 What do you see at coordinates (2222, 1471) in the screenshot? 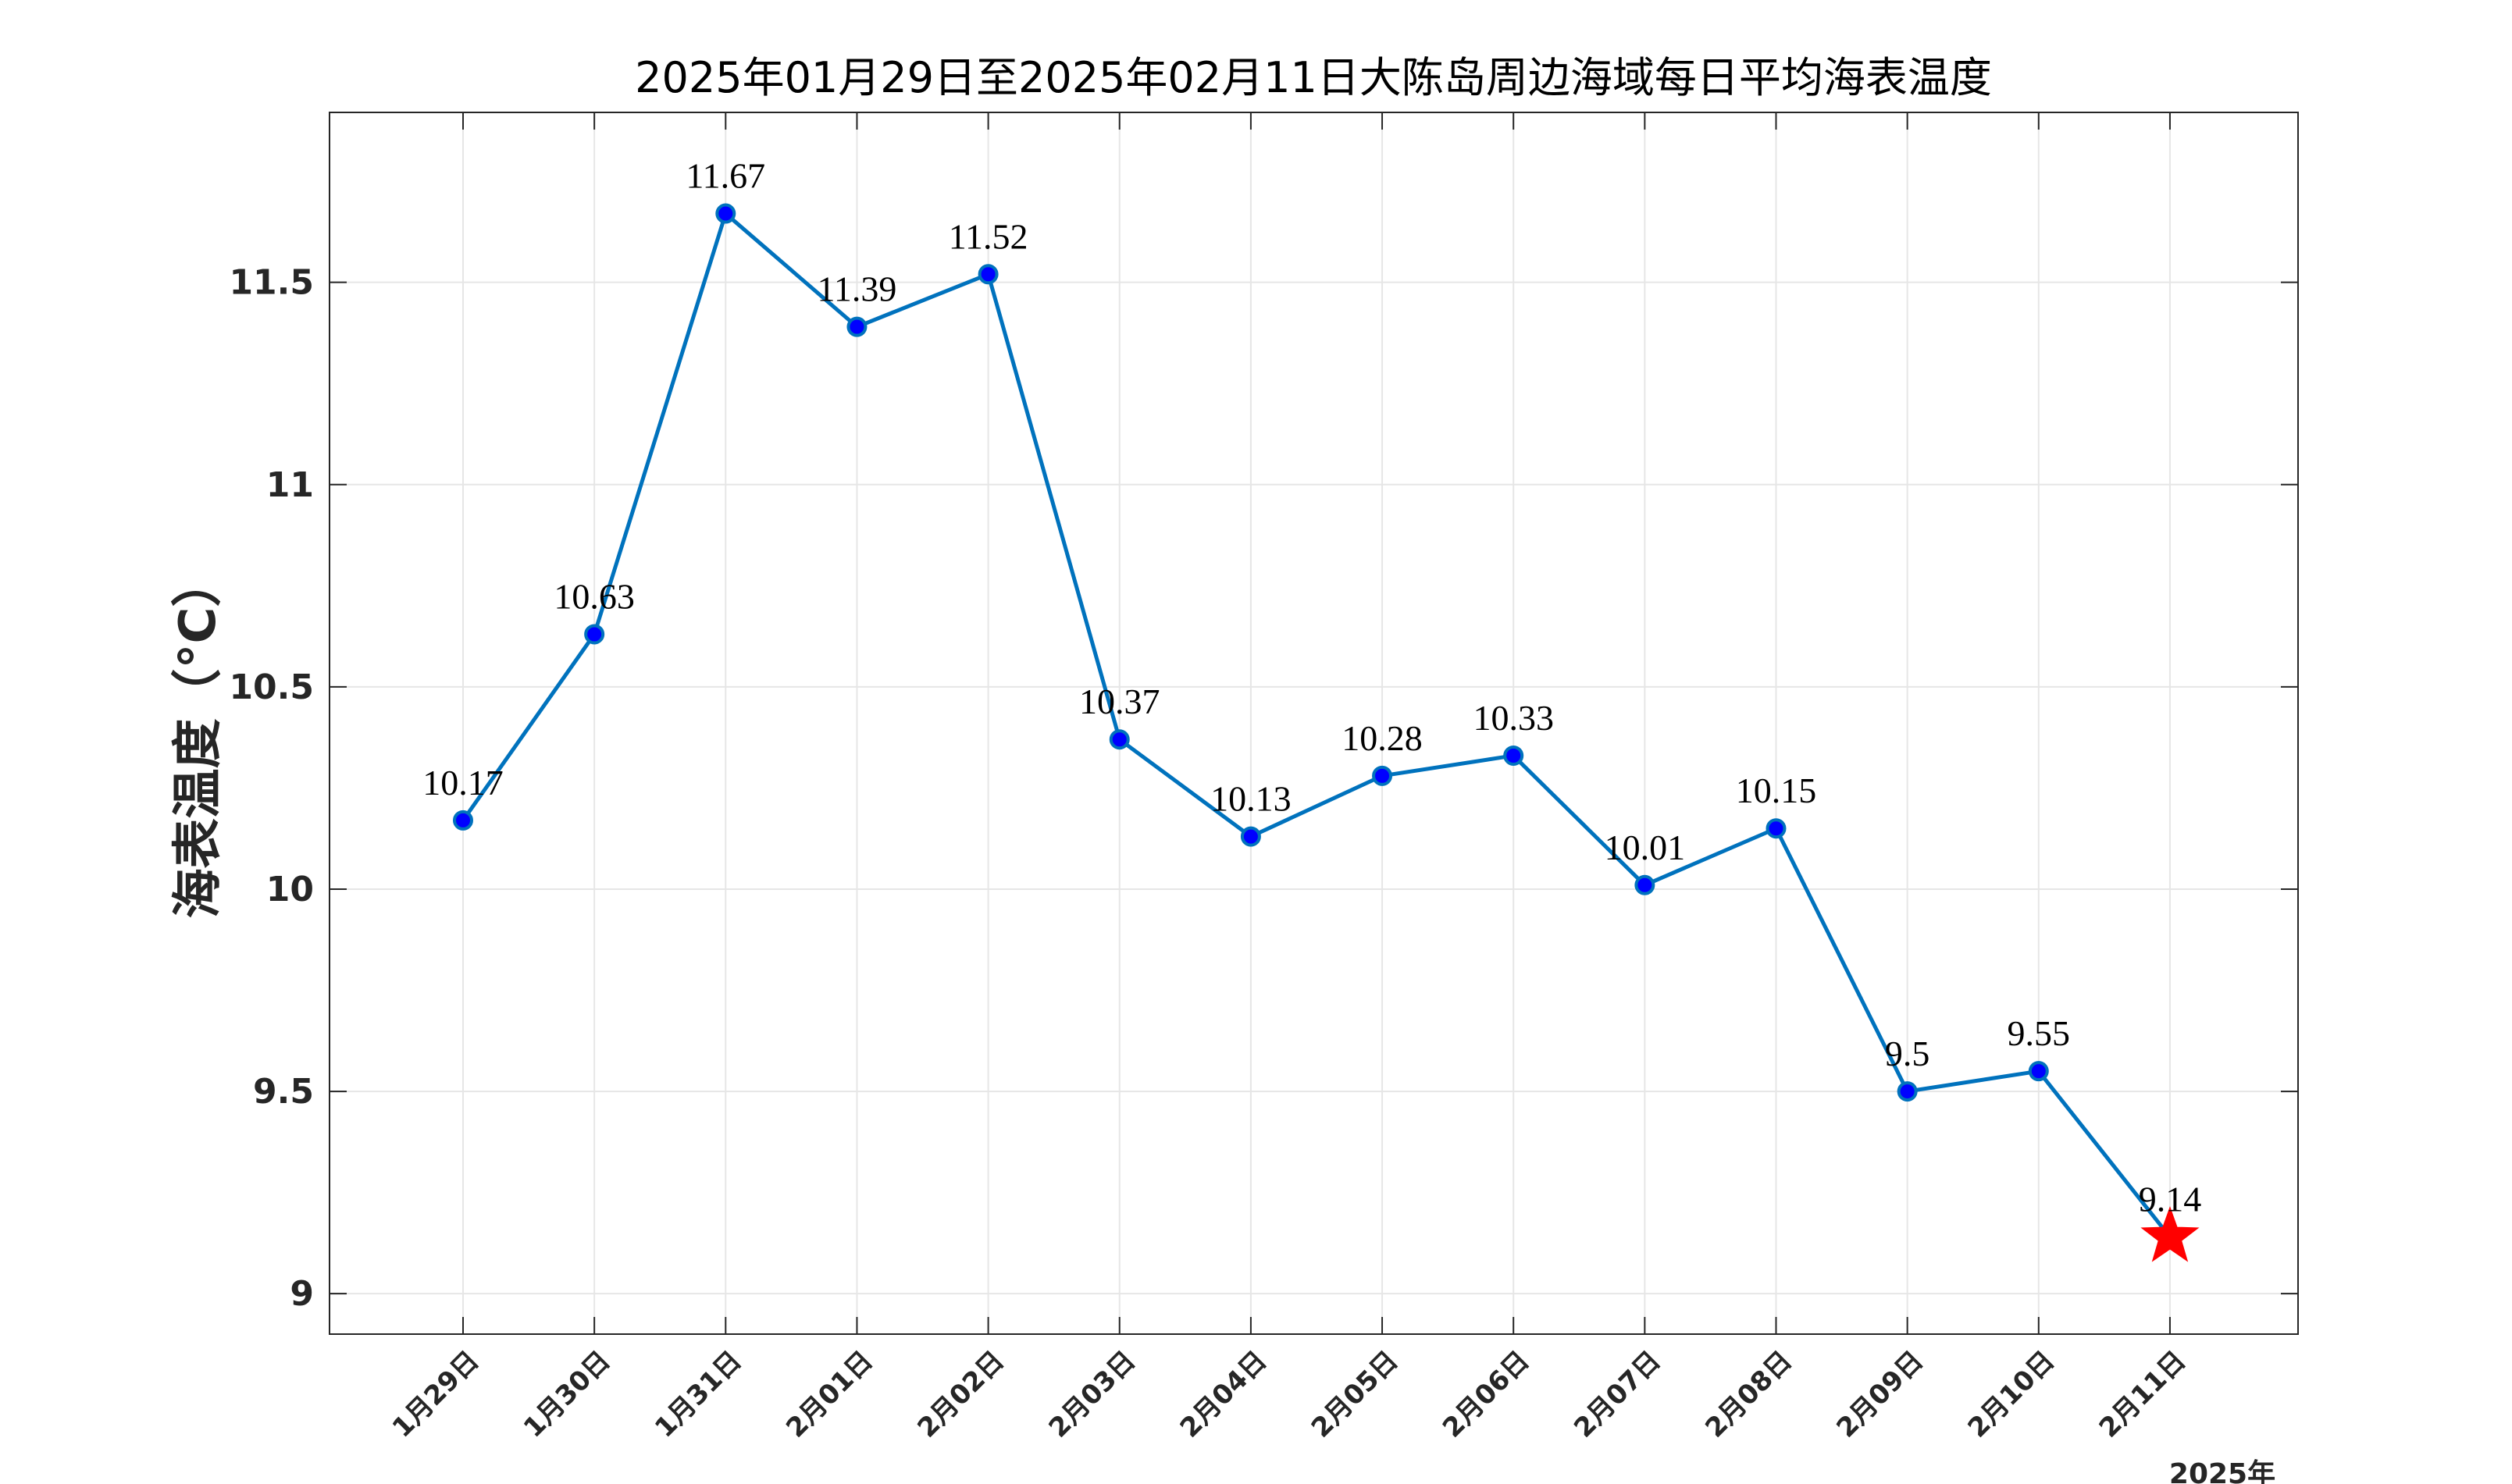
I see `x-axis-year-label: 2025年` at bounding box center [2222, 1471].